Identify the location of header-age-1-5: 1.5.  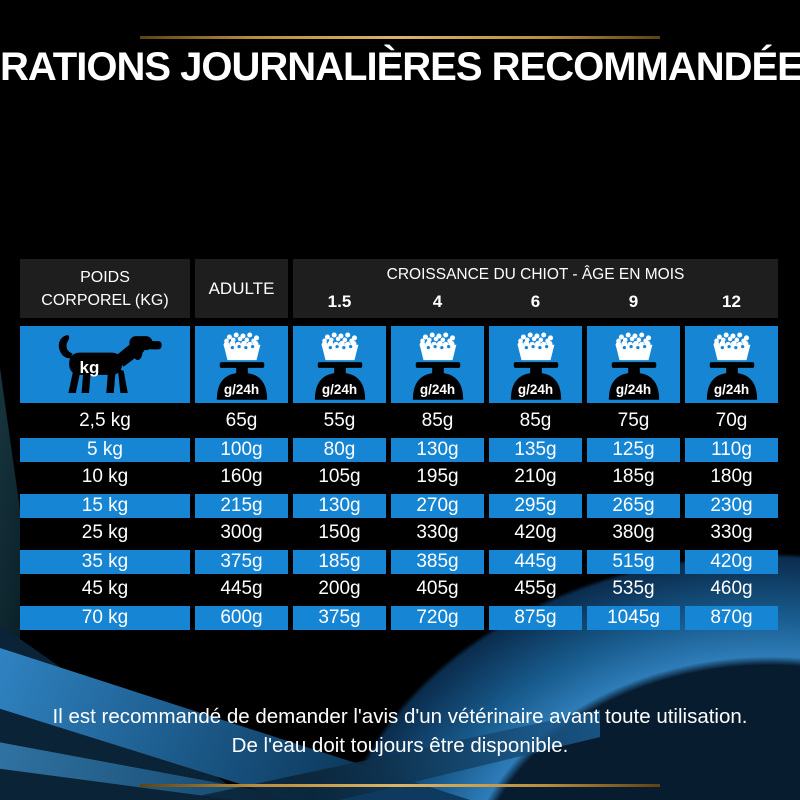
(339, 301).